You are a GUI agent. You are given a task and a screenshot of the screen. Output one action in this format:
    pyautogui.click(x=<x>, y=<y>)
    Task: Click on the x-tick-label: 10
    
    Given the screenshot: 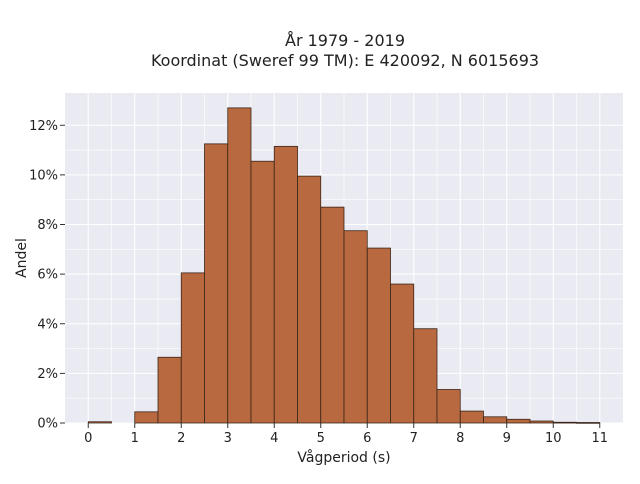 What is the action you would take?
    pyautogui.click(x=553, y=438)
    